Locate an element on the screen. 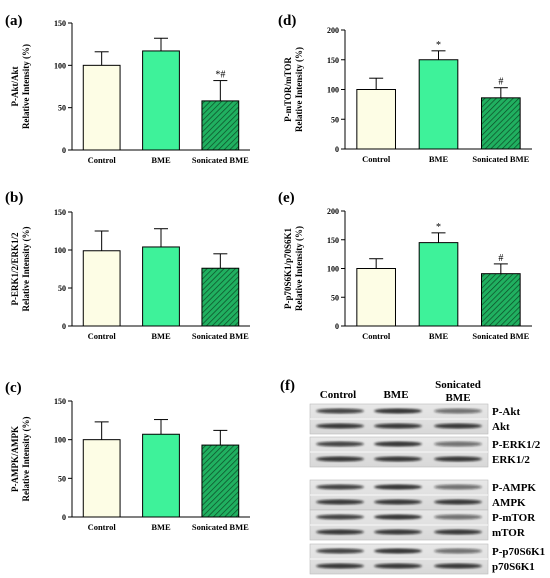 This screenshot has height=578, width=550. panel-label: (b) is located at coordinates (14, 198).